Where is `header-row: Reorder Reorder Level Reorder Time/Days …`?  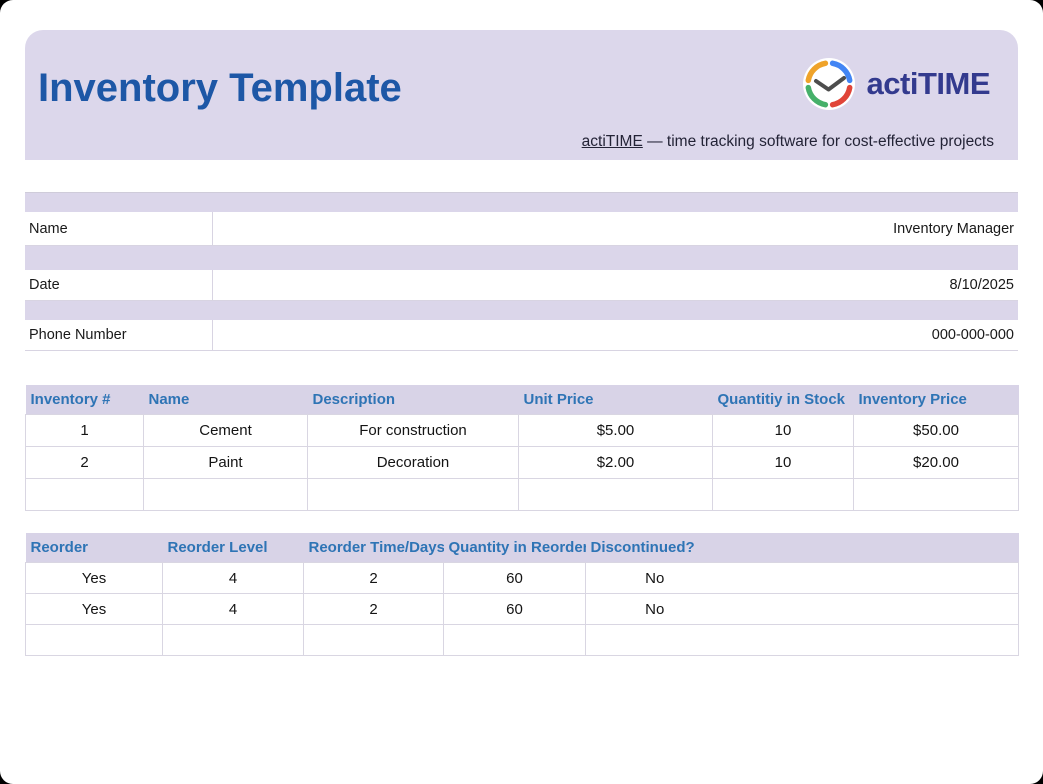
header-row: Reorder Reorder Level Reorder Time/Days … is located at coordinates (522, 548).